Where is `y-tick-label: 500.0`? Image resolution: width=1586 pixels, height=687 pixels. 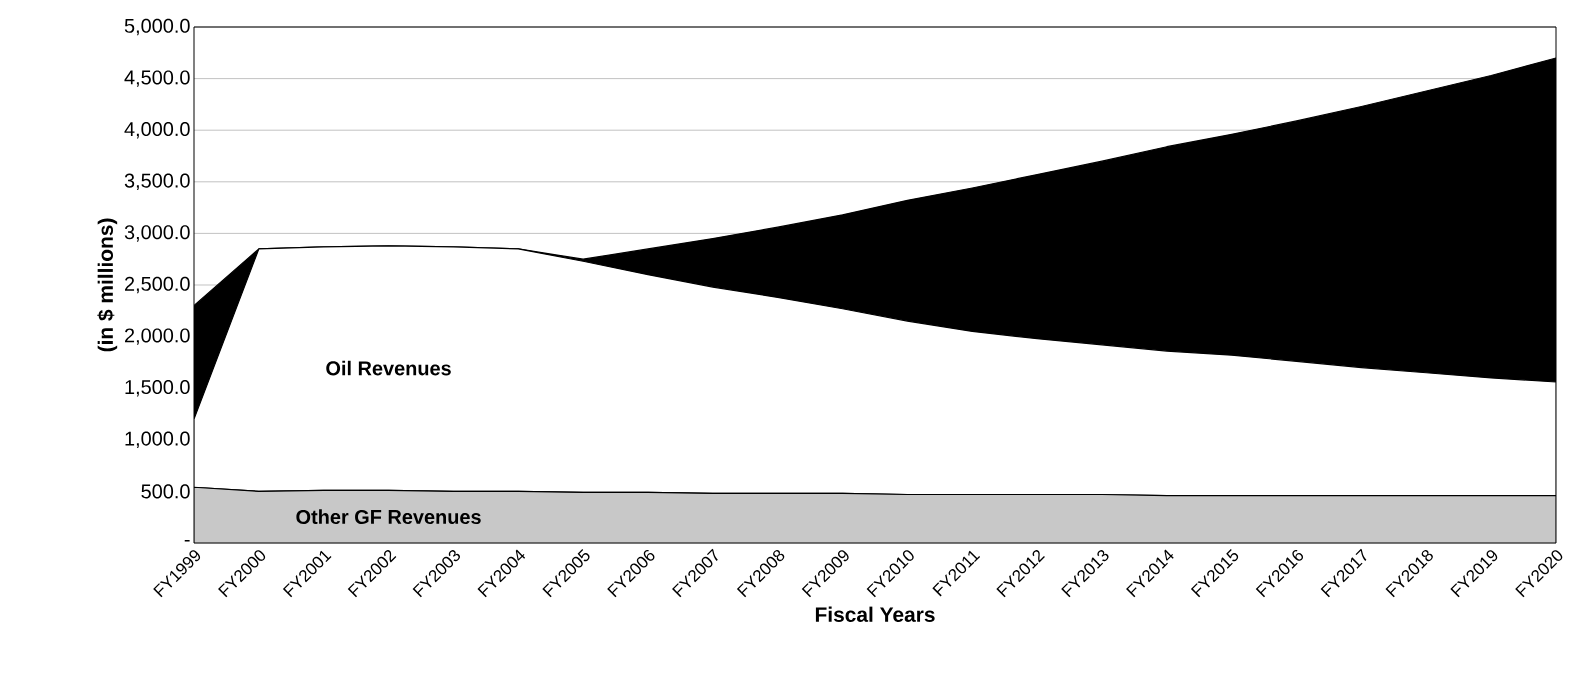 y-tick-label: 500.0 is located at coordinates (165, 491).